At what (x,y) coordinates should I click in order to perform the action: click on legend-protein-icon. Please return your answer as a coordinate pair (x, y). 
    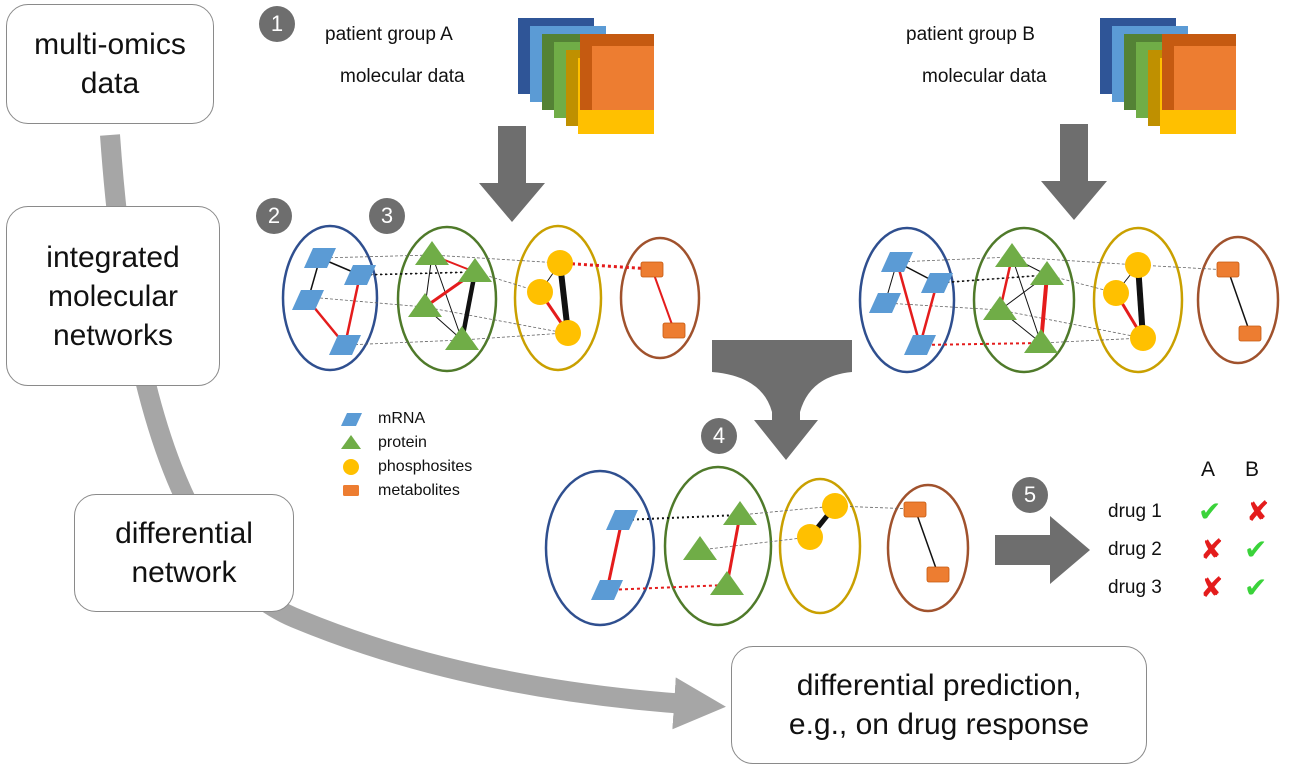
    Looking at the image, I should click on (351, 442).